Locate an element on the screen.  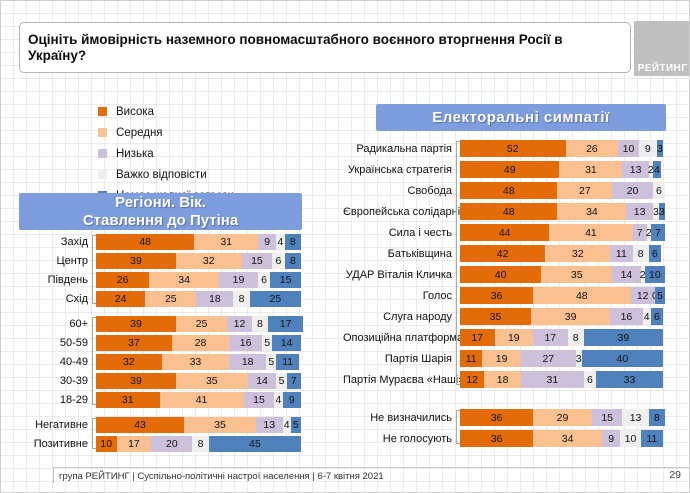
segment-value: 2 is located at coordinates (650, 169).